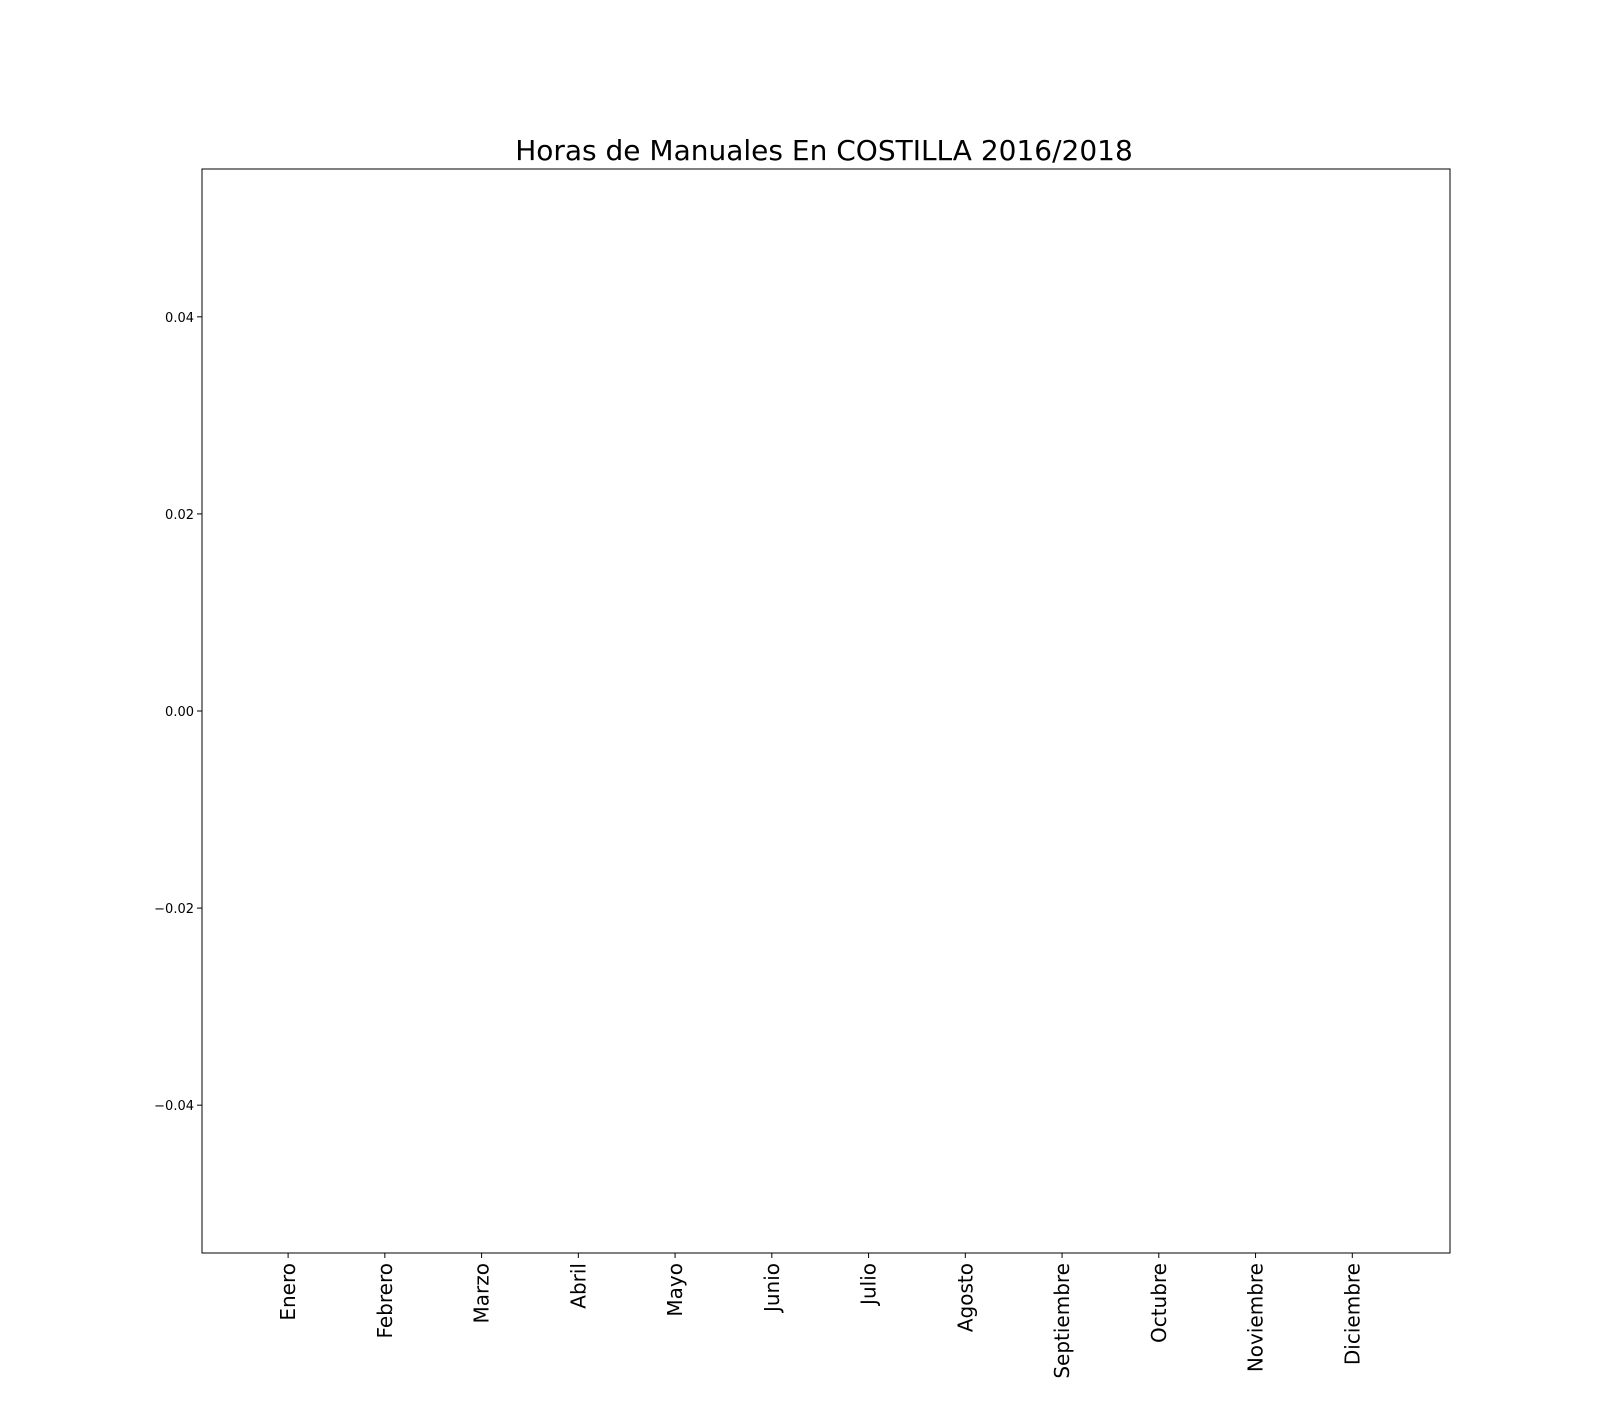 This screenshot has width=1600, height=1404. I want to click on y-tick-label: 0.00, so click(179, 712).